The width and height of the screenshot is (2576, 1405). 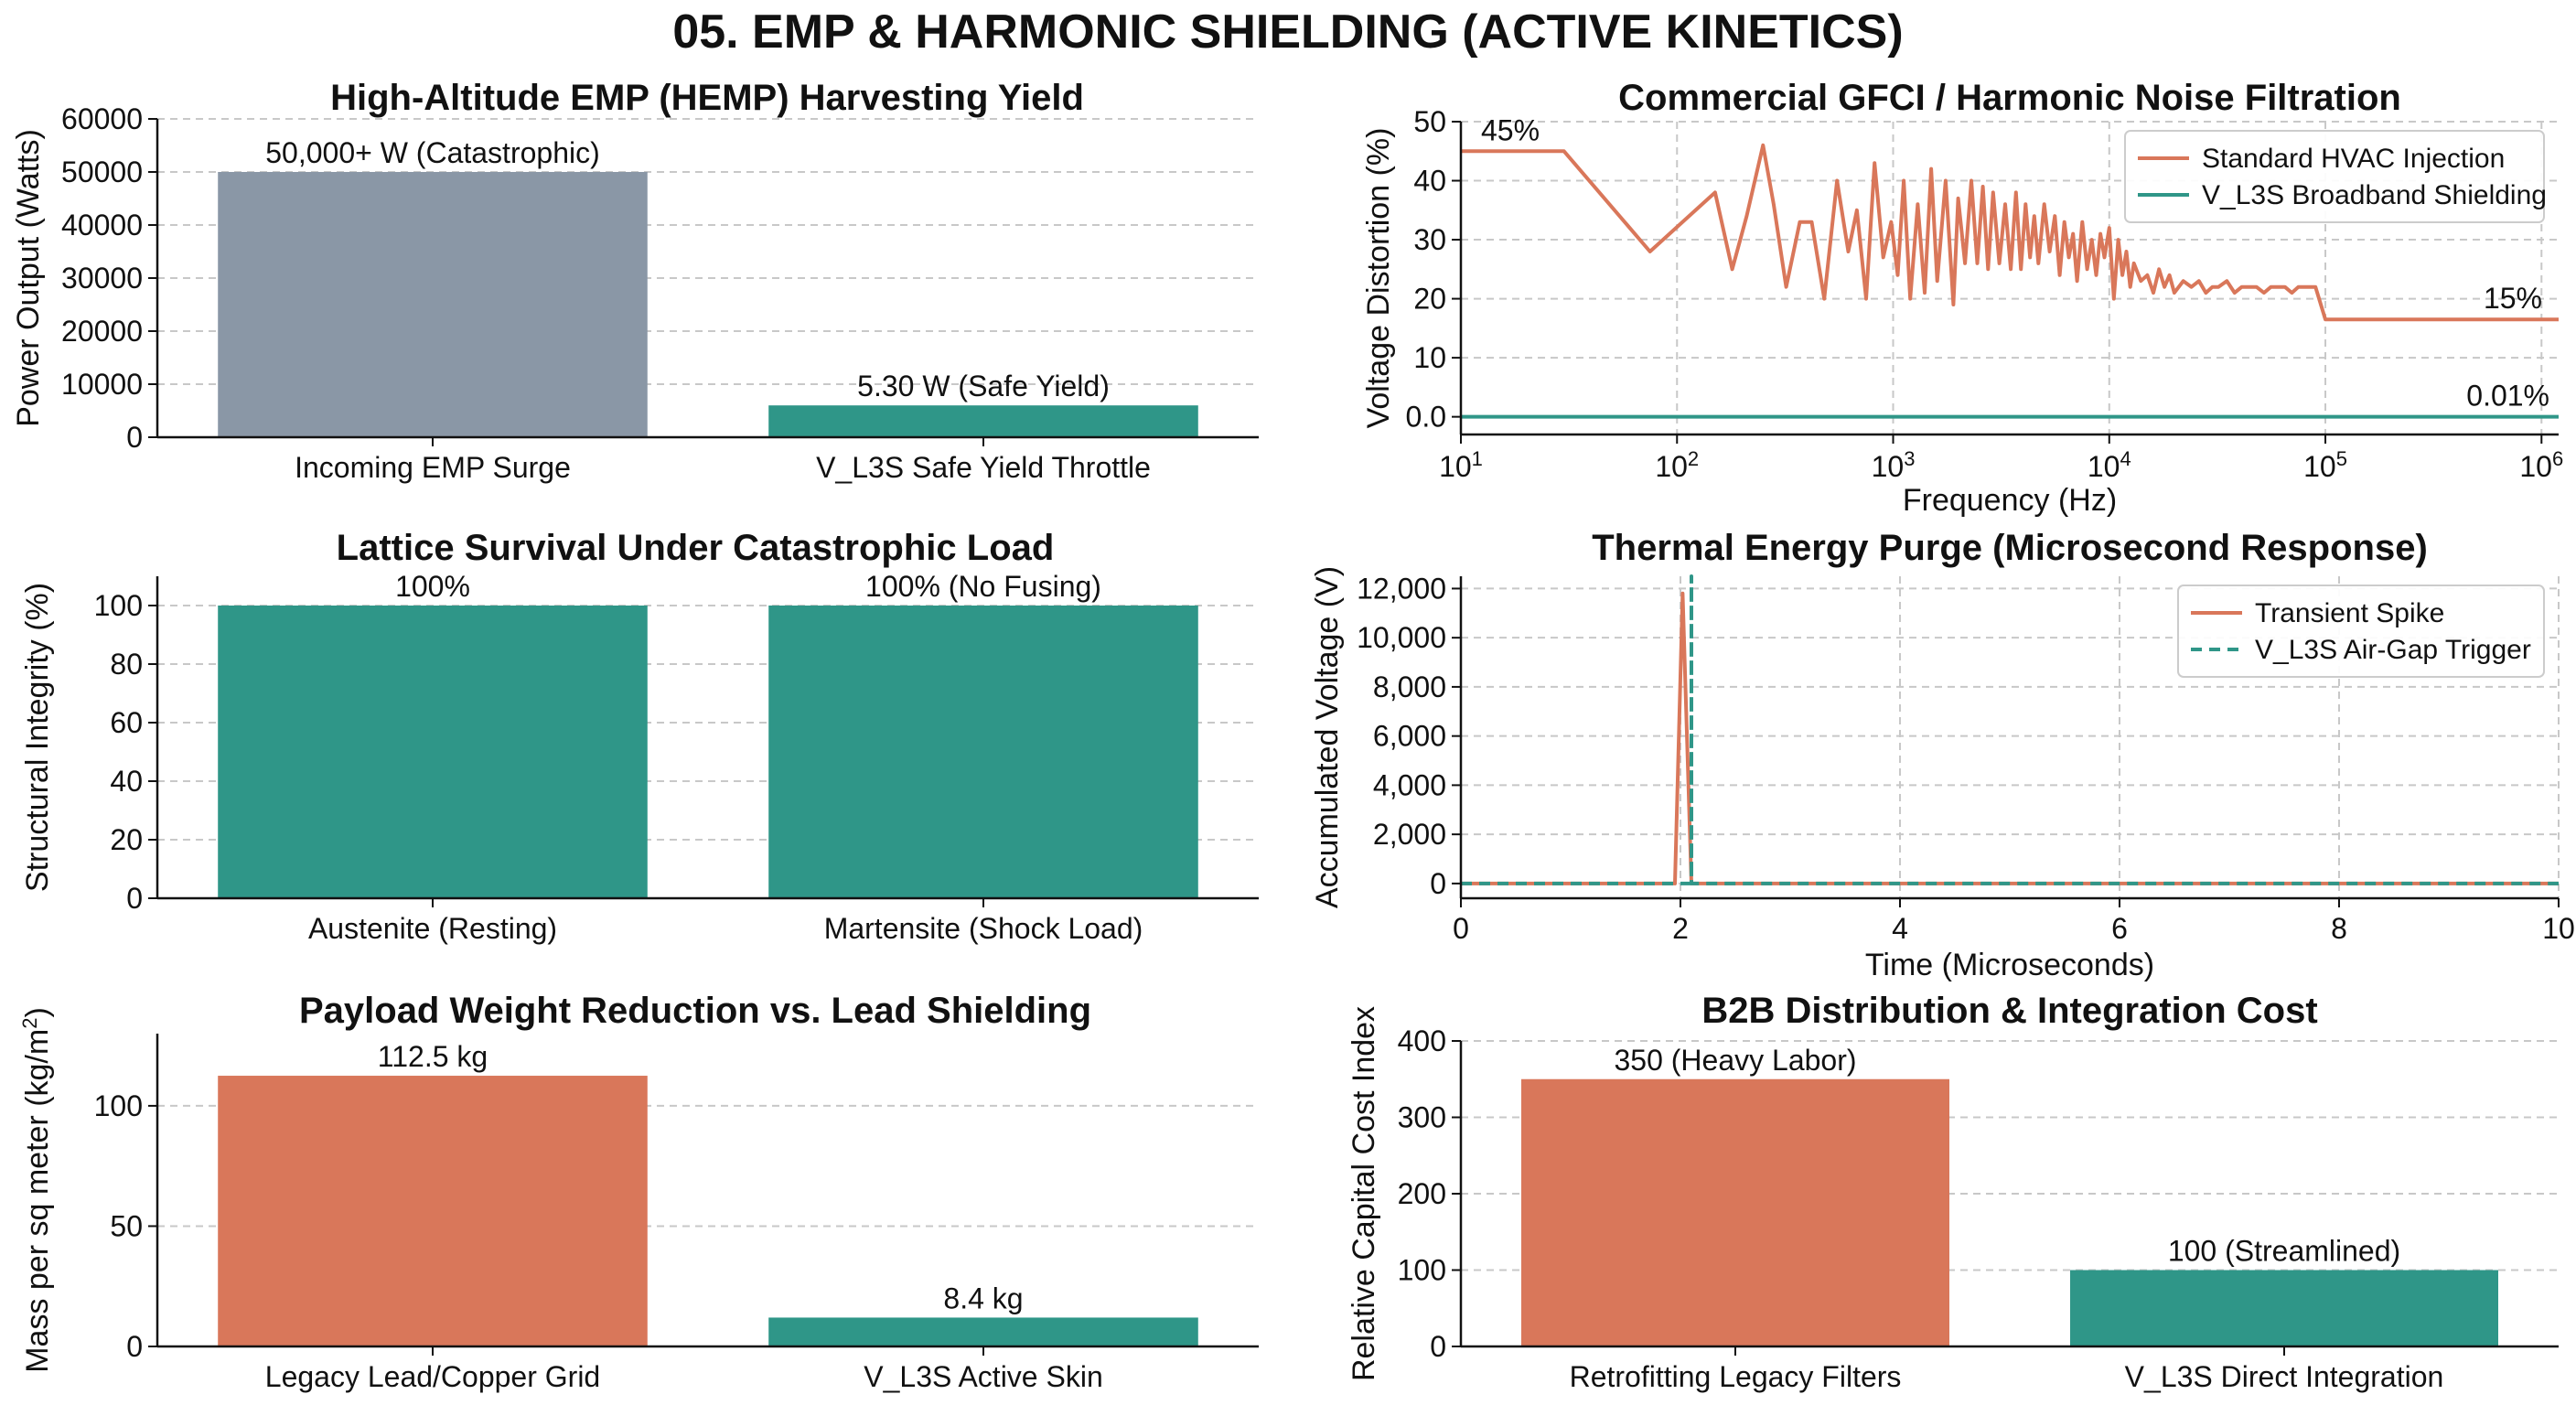 What do you see at coordinates (984, 928) in the screenshot?
I see `x-tick-label: Martensite (Shock Load)` at bounding box center [984, 928].